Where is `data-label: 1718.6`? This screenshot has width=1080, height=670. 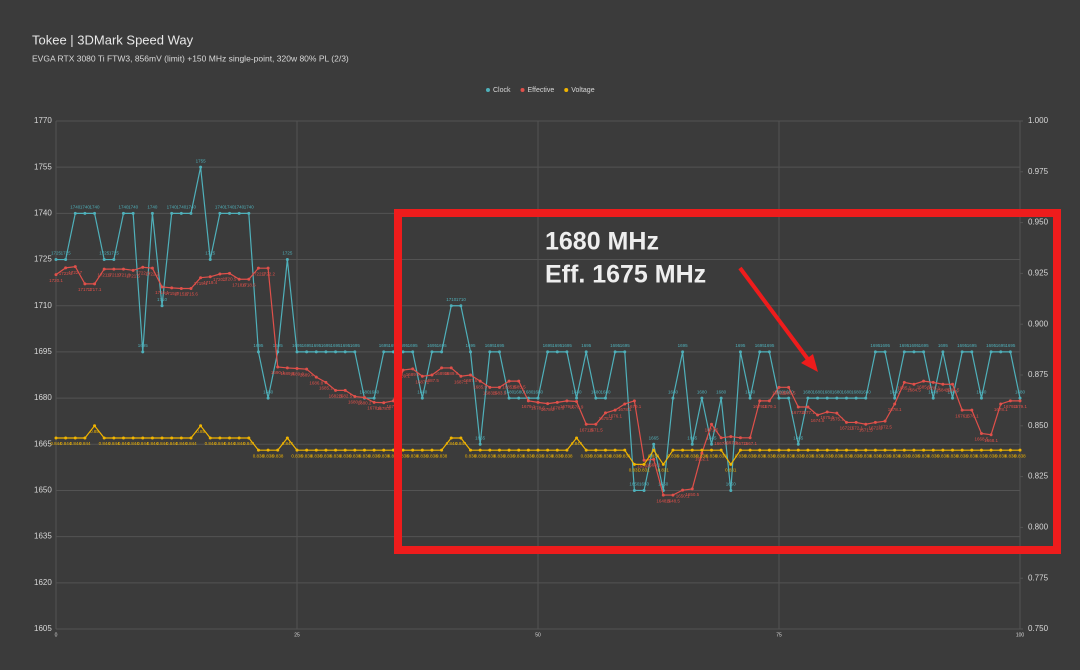 data-label: 1718.6 is located at coordinates (239, 284).